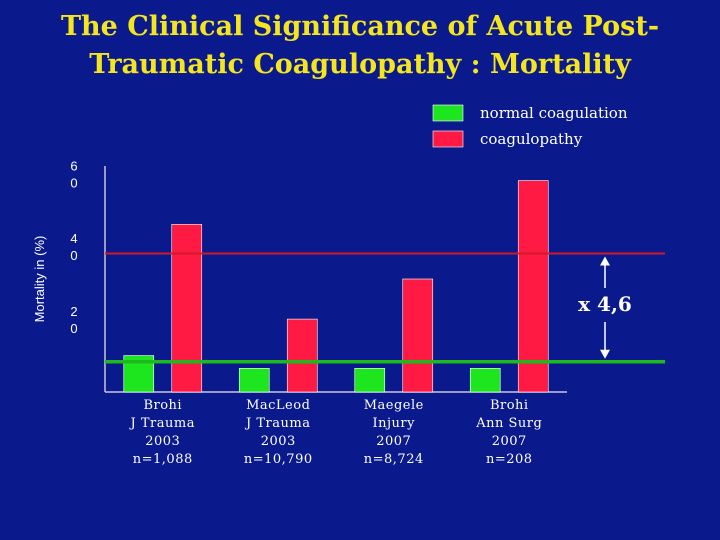  I want to click on arrow-up-head, so click(605, 261).